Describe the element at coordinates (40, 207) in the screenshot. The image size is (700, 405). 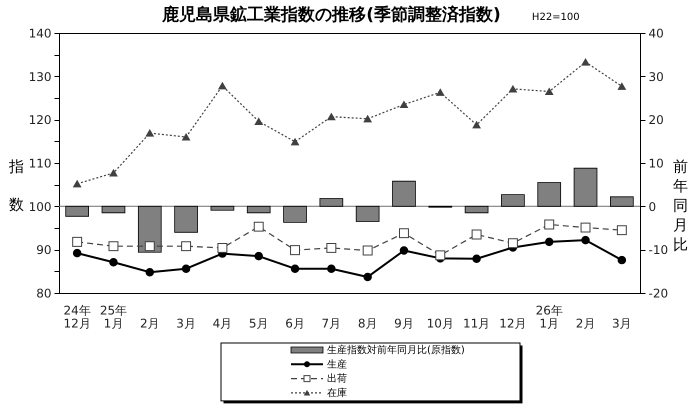
I see `y-tick-label: 100` at that location.